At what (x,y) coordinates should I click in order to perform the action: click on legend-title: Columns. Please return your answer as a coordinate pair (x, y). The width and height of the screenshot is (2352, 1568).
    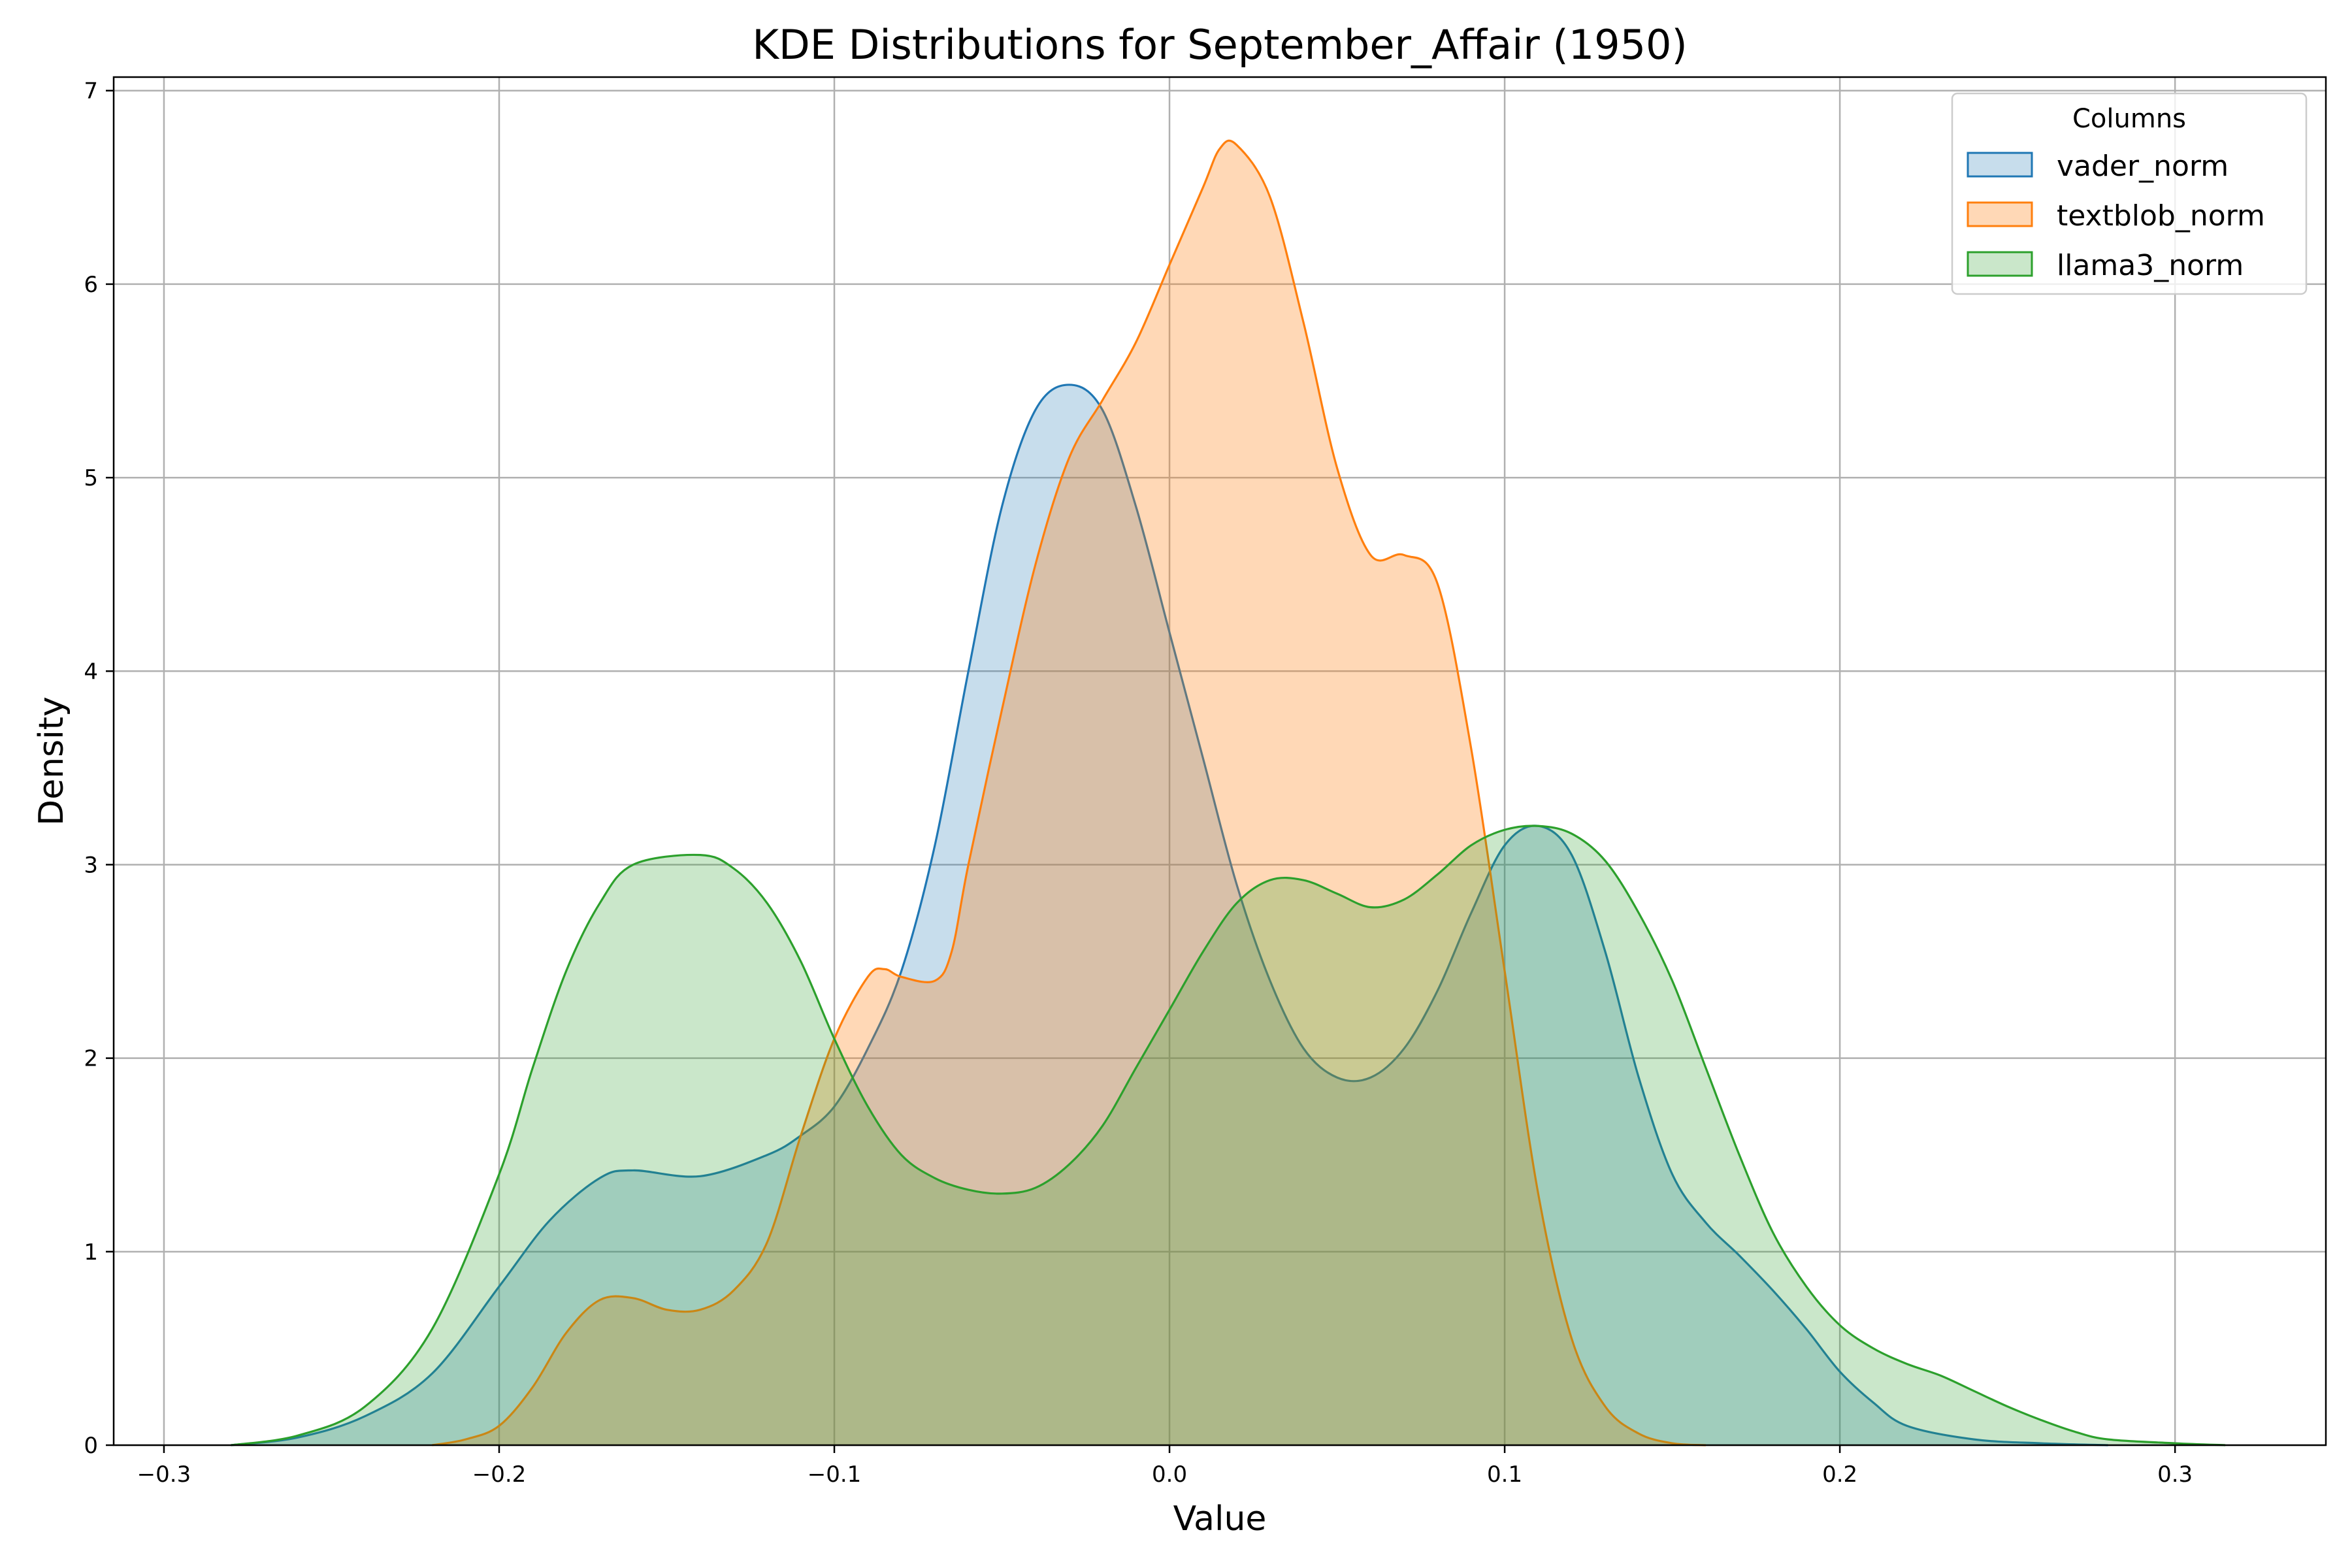
    Looking at the image, I should click on (2129, 119).